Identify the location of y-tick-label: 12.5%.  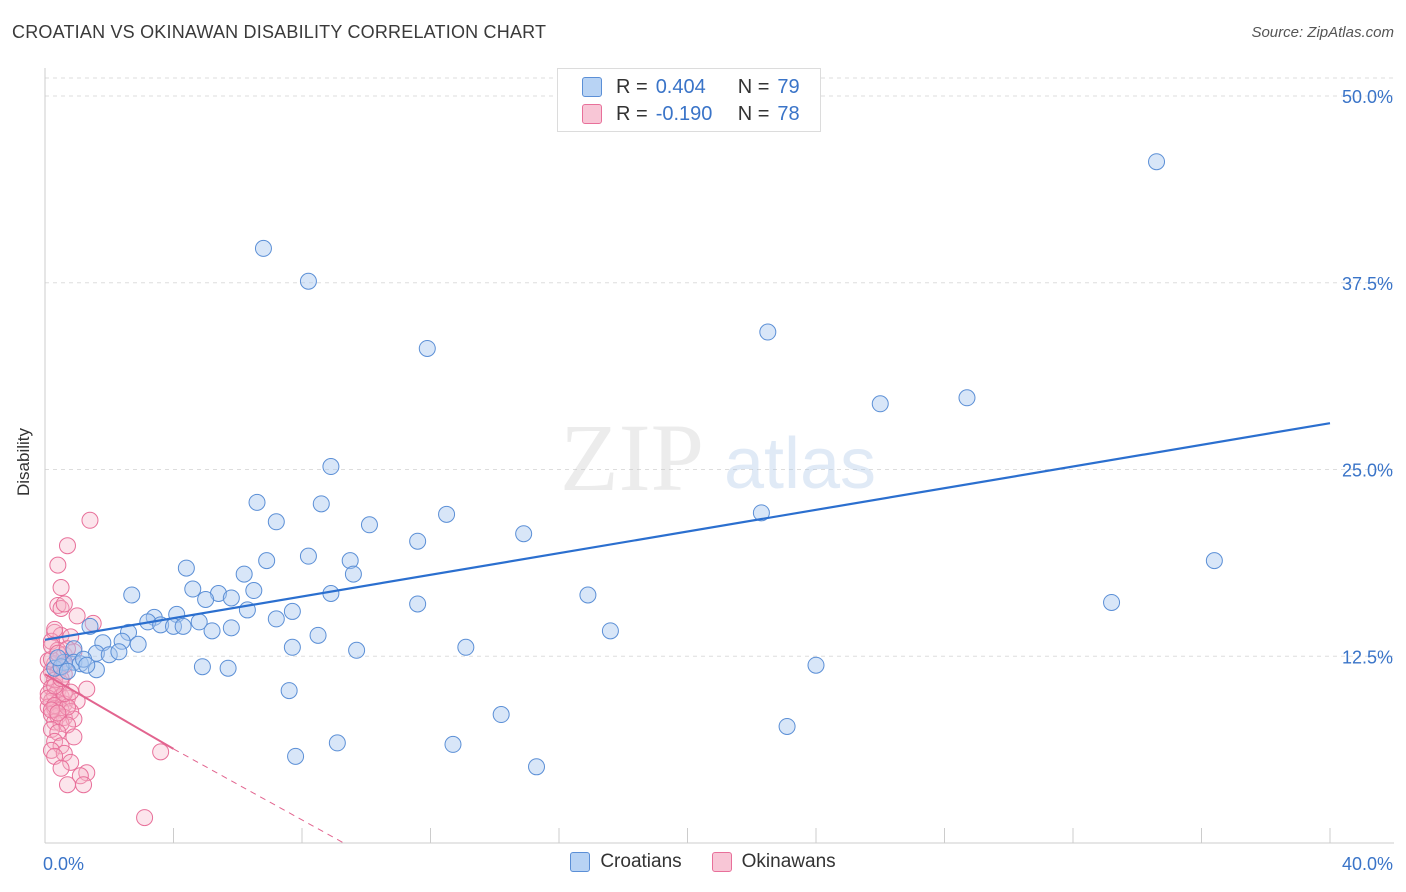
(1367, 657).